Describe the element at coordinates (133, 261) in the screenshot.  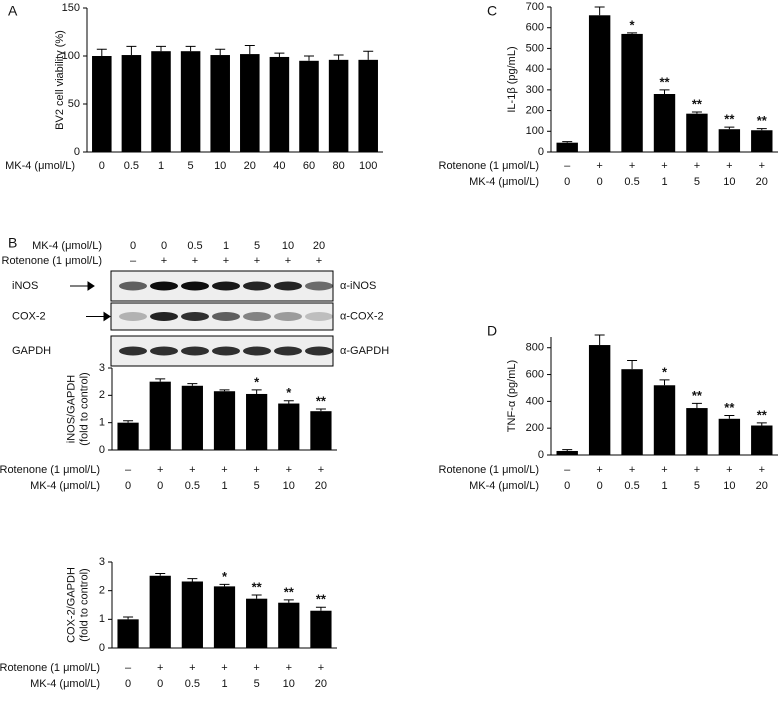
I see `blot-row-value: –` at that location.